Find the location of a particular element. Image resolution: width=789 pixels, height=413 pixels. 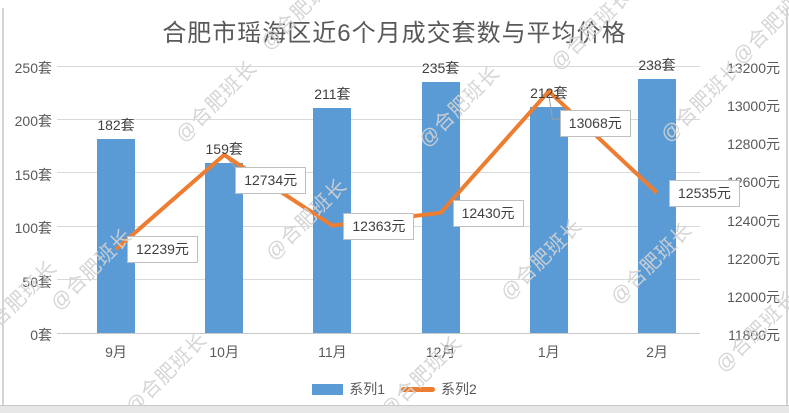

left-axis-tick: 150套 is located at coordinates (33, 174).